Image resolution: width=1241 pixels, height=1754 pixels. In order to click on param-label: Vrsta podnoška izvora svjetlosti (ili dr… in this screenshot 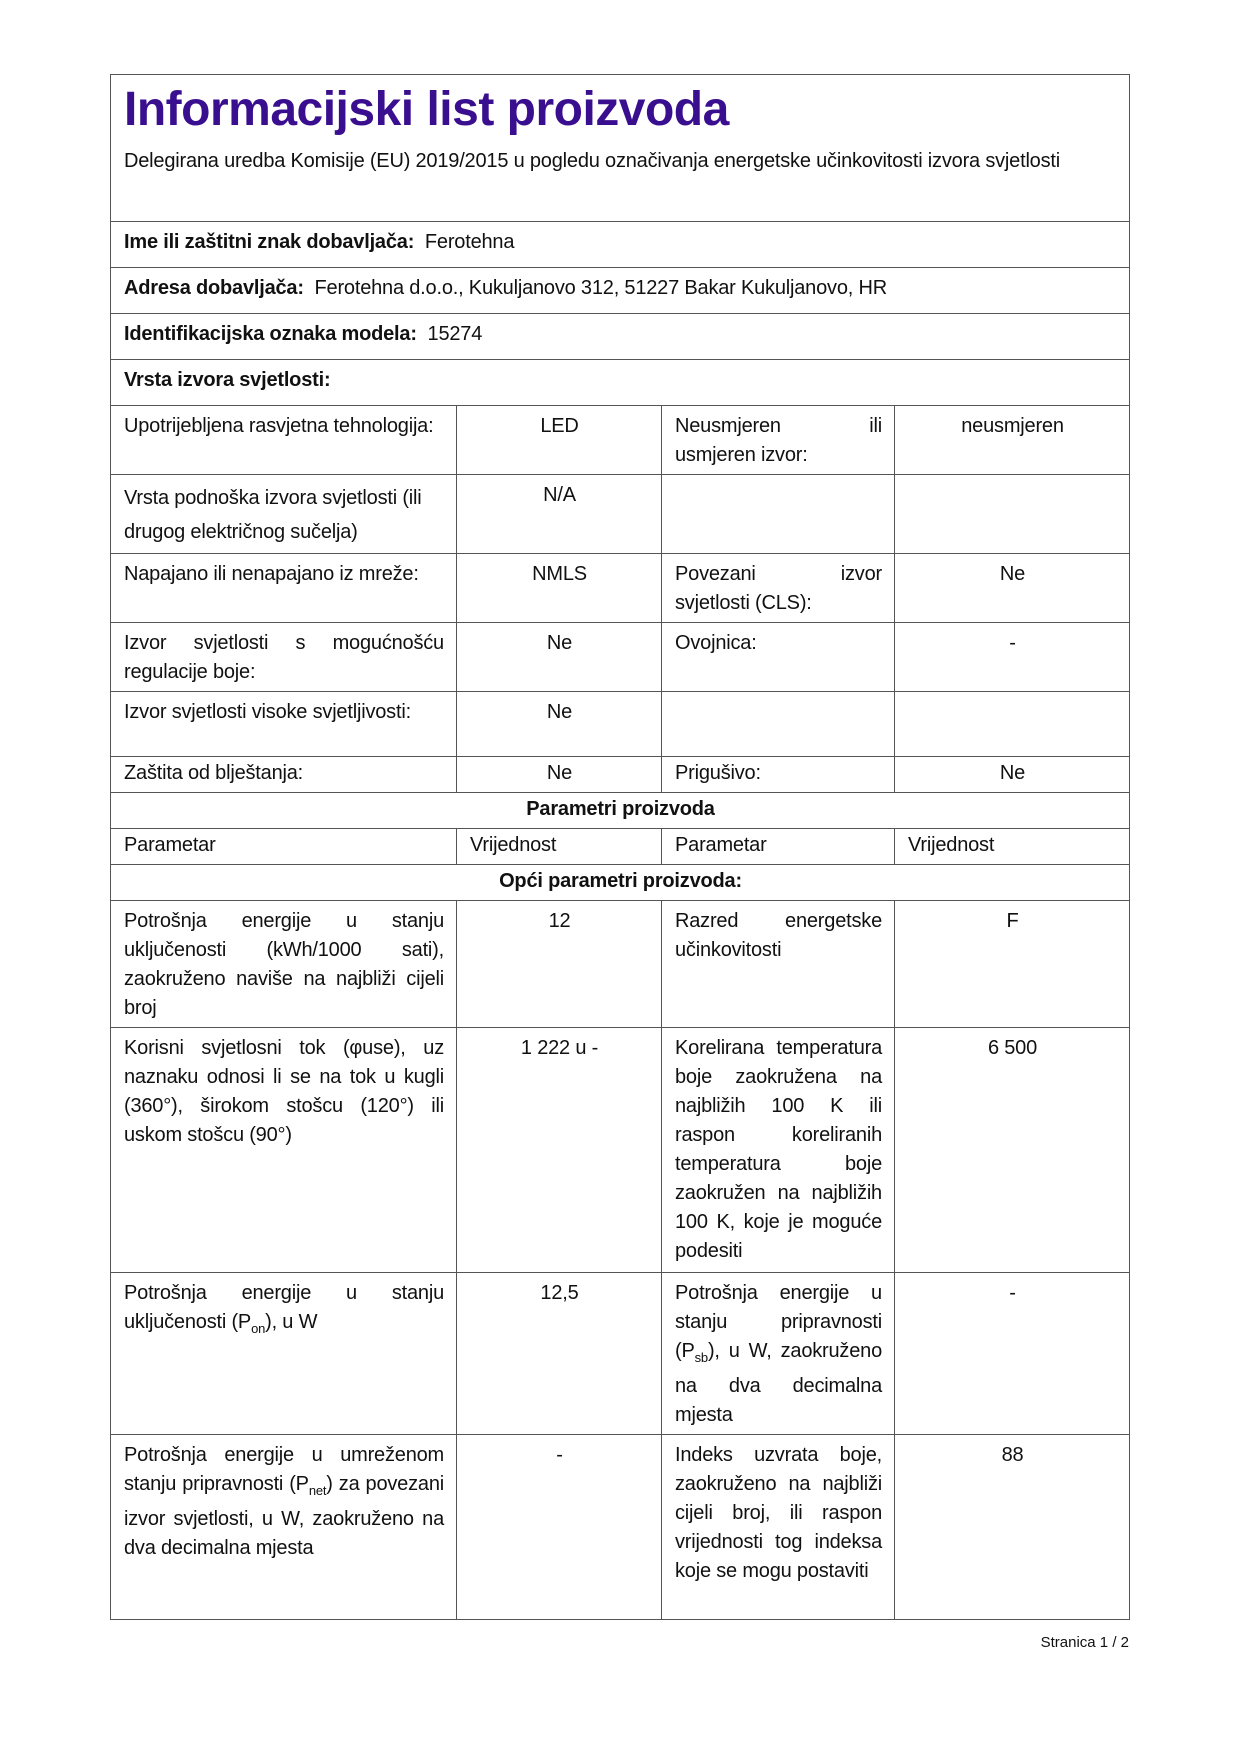, I will do `click(283, 514)`.